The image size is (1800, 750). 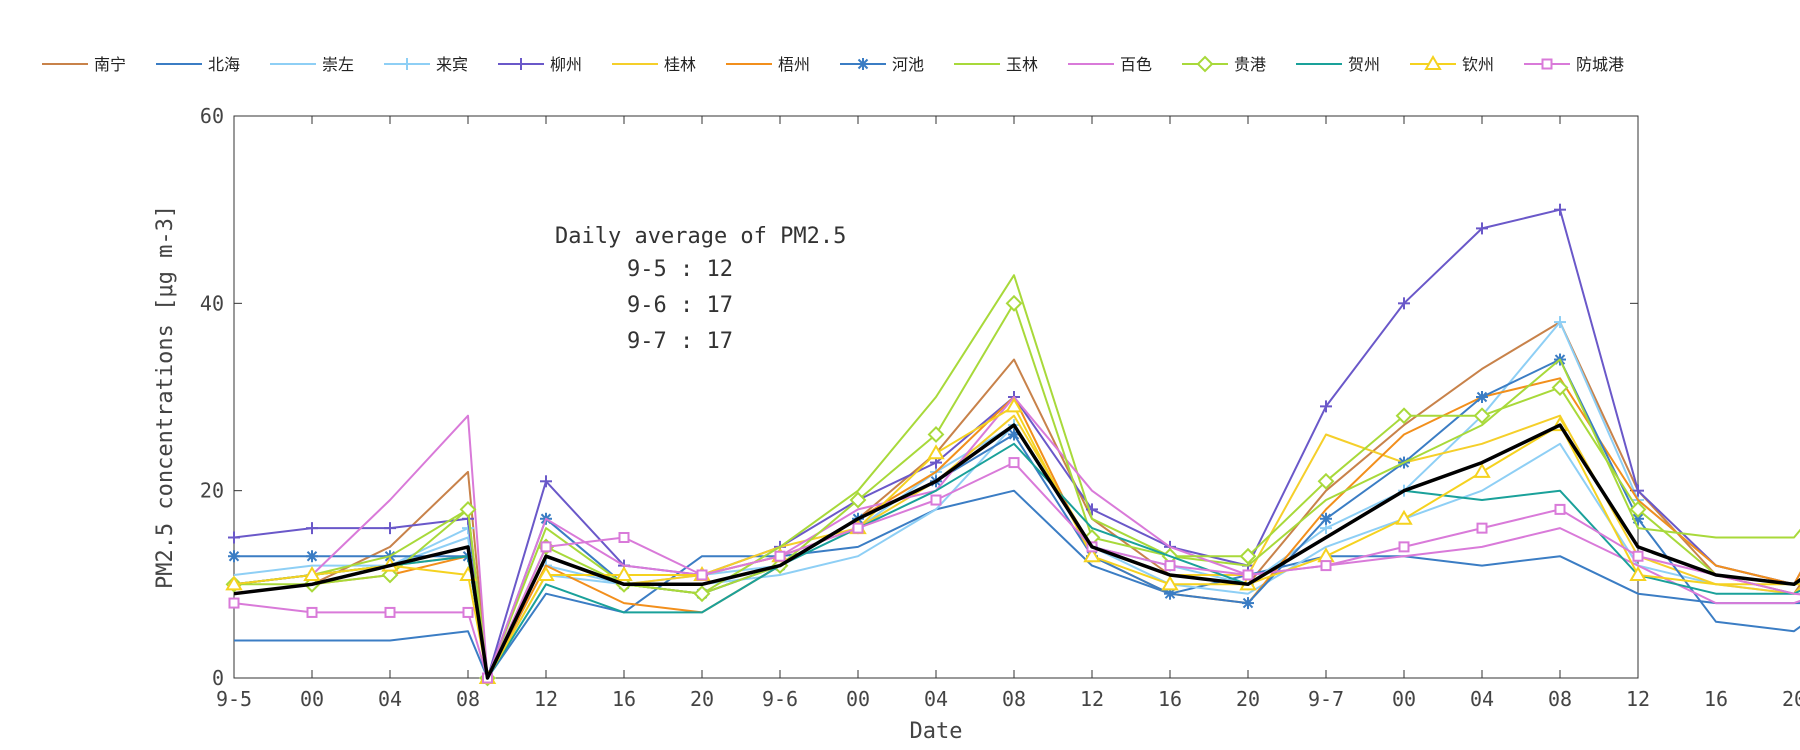 What do you see at coordinates (1547, 64) in the screenshot?
I see `legend-marker-防城港` at bounding box center [1547, 64].